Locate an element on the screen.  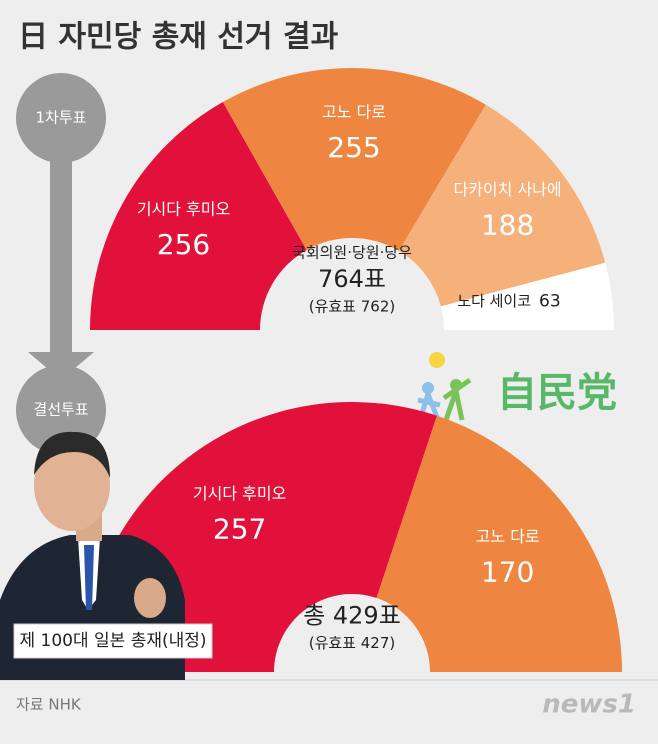
value-label: 257 is located at coordinates (239, 528).